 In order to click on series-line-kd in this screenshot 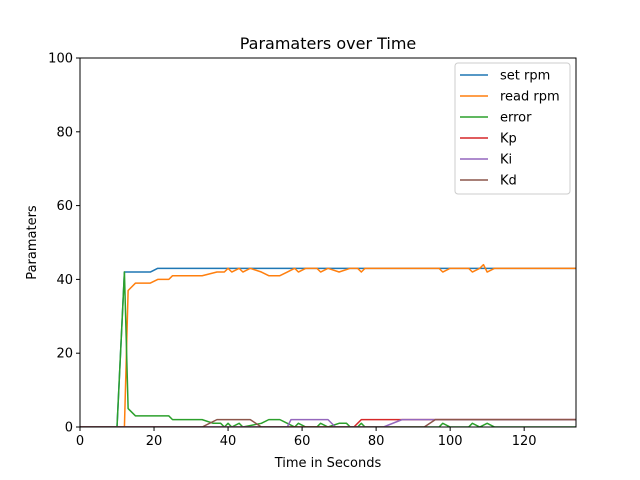, I will do `click(328, 422)`.